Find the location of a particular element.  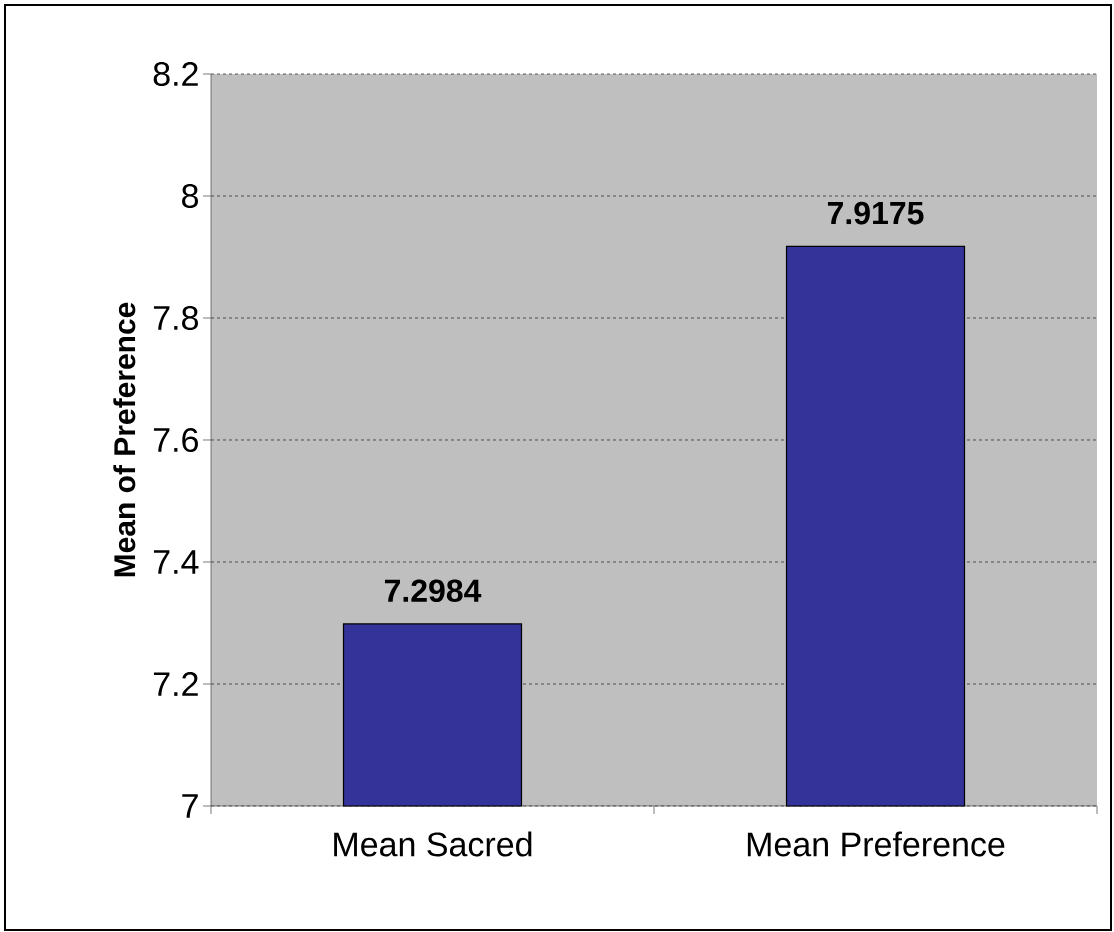

data-label: 7.9175 is located at coordinates (875, 213).